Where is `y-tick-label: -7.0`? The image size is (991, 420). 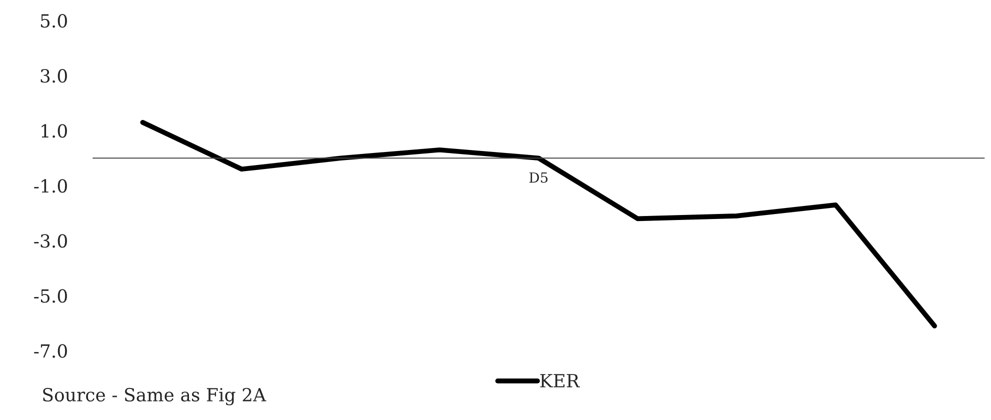 y-tick-label: -7.0 is located at coordinates (50, 351).